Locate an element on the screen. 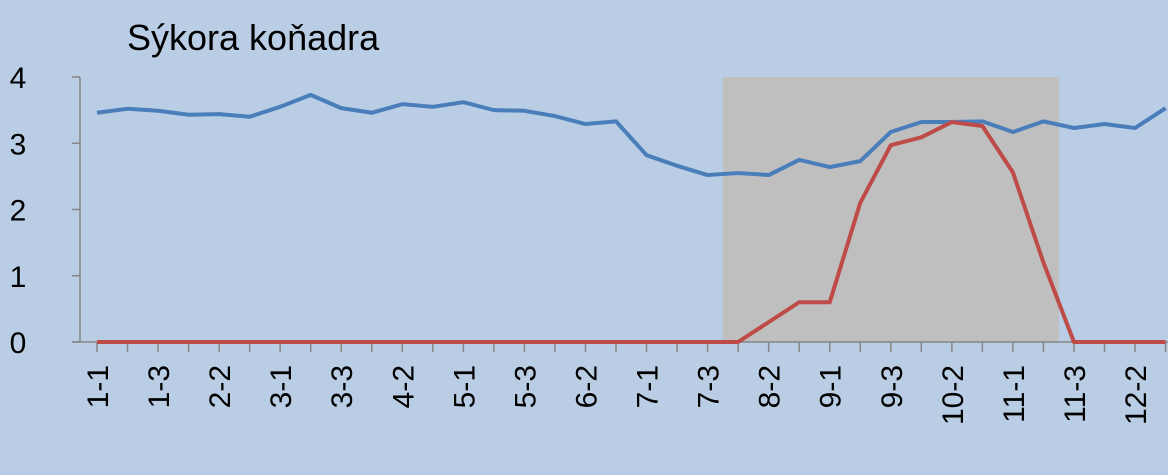 The width and height of the screenshot is (1168, 475). y-tick-label: 2 is located at coordinates (18, 211).